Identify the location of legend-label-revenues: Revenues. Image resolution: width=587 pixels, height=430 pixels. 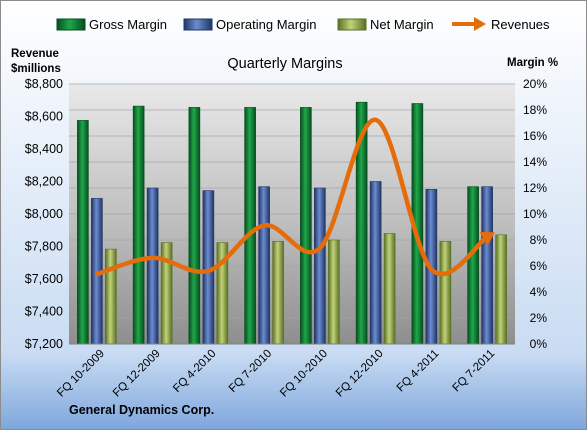
(520, 24).